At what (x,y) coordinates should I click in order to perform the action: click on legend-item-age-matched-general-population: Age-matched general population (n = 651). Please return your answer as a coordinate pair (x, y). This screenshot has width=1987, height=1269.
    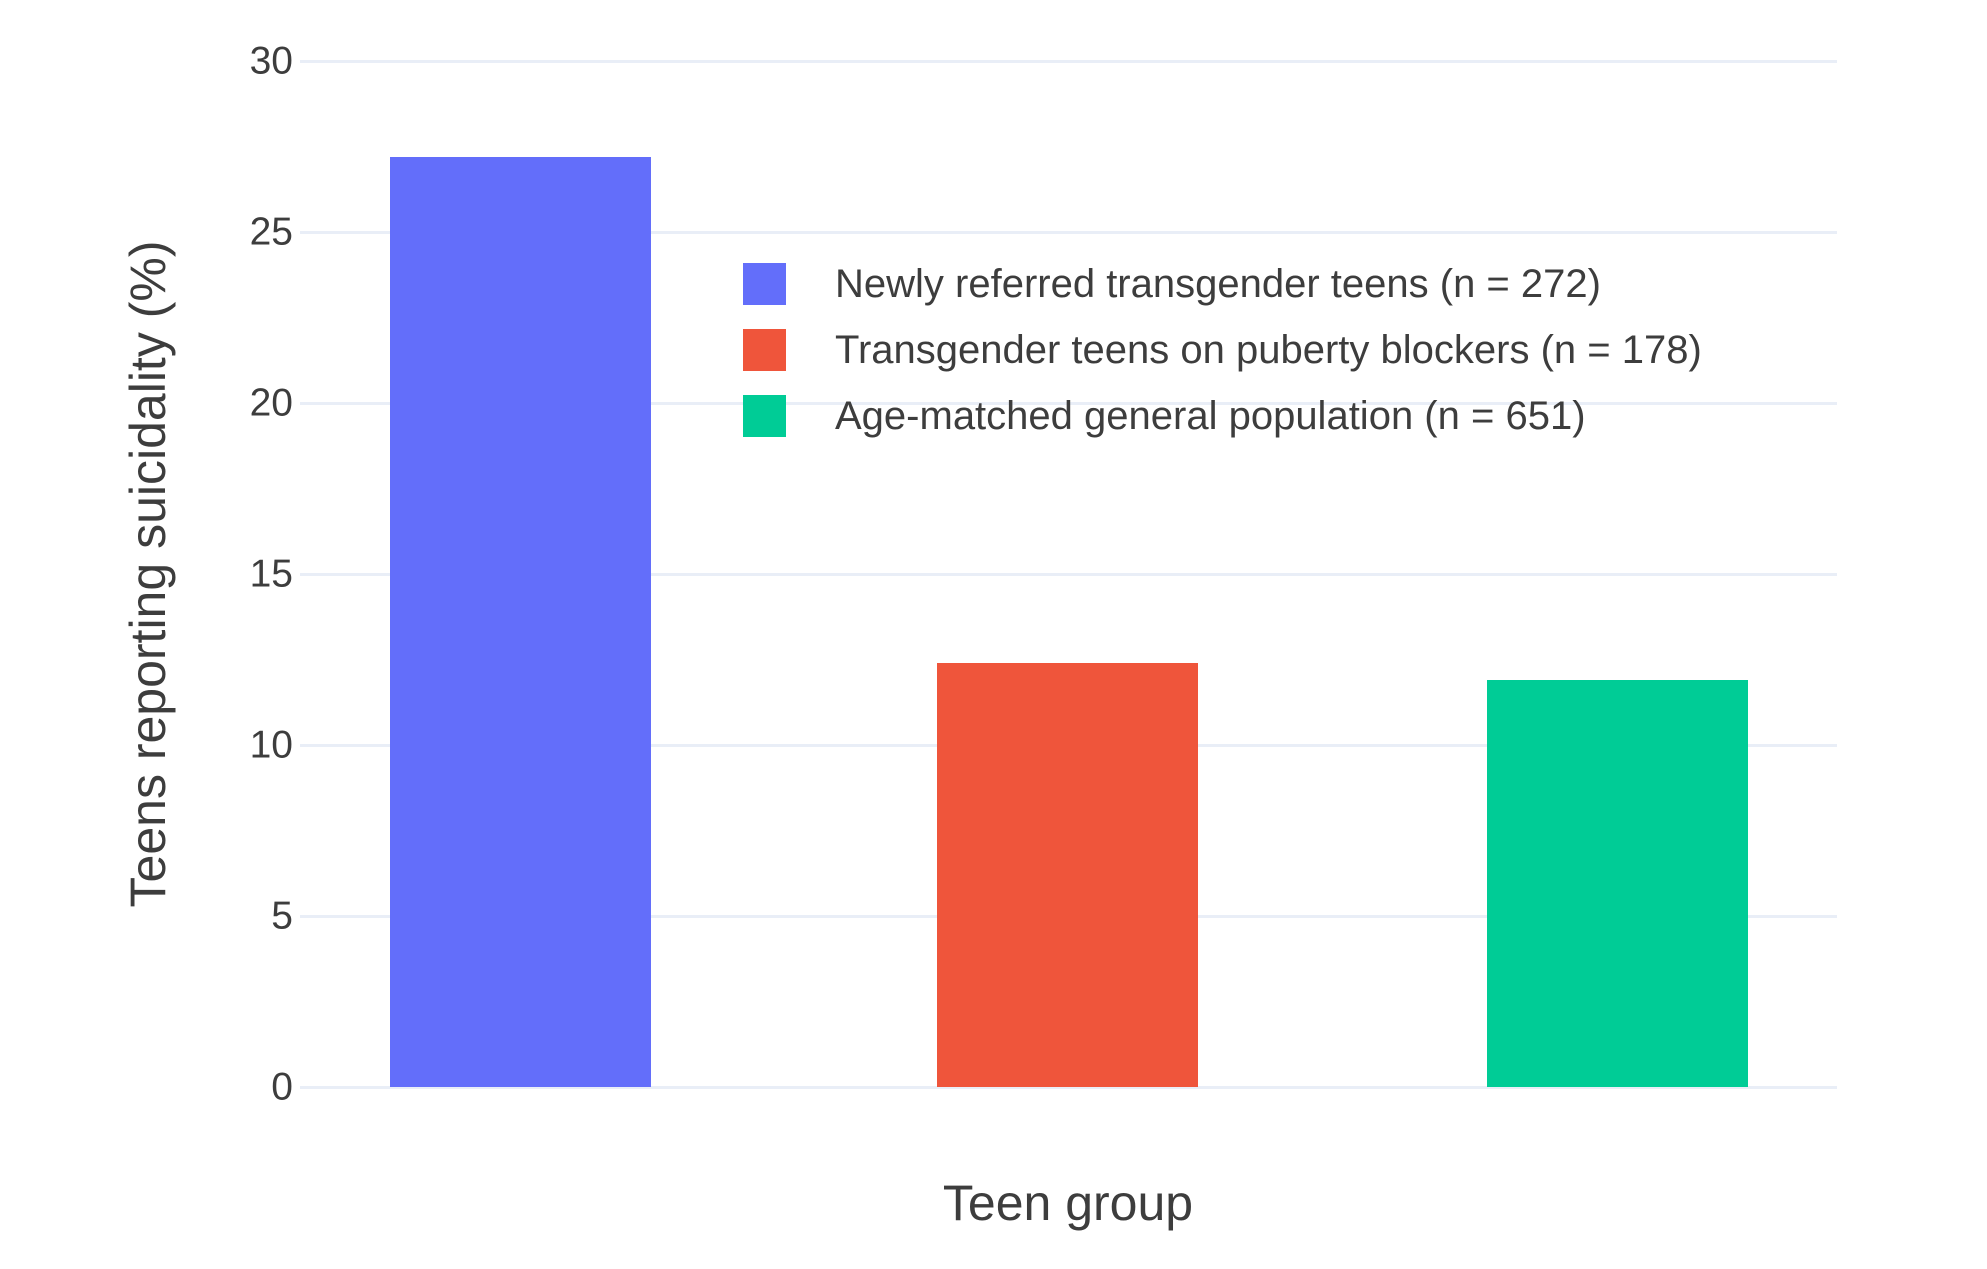
    Looking at the image, I should click on (1222, 416).